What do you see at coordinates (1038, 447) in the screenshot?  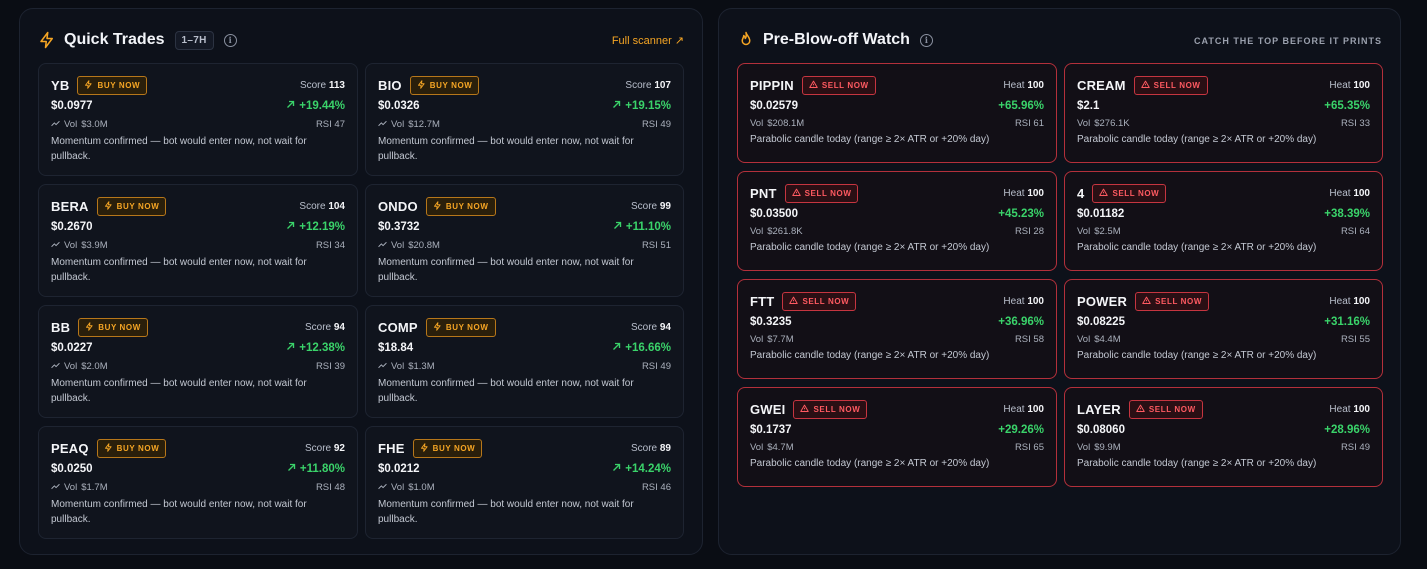 I see `rsi-value: 65` at bounding box center [1038, 447].